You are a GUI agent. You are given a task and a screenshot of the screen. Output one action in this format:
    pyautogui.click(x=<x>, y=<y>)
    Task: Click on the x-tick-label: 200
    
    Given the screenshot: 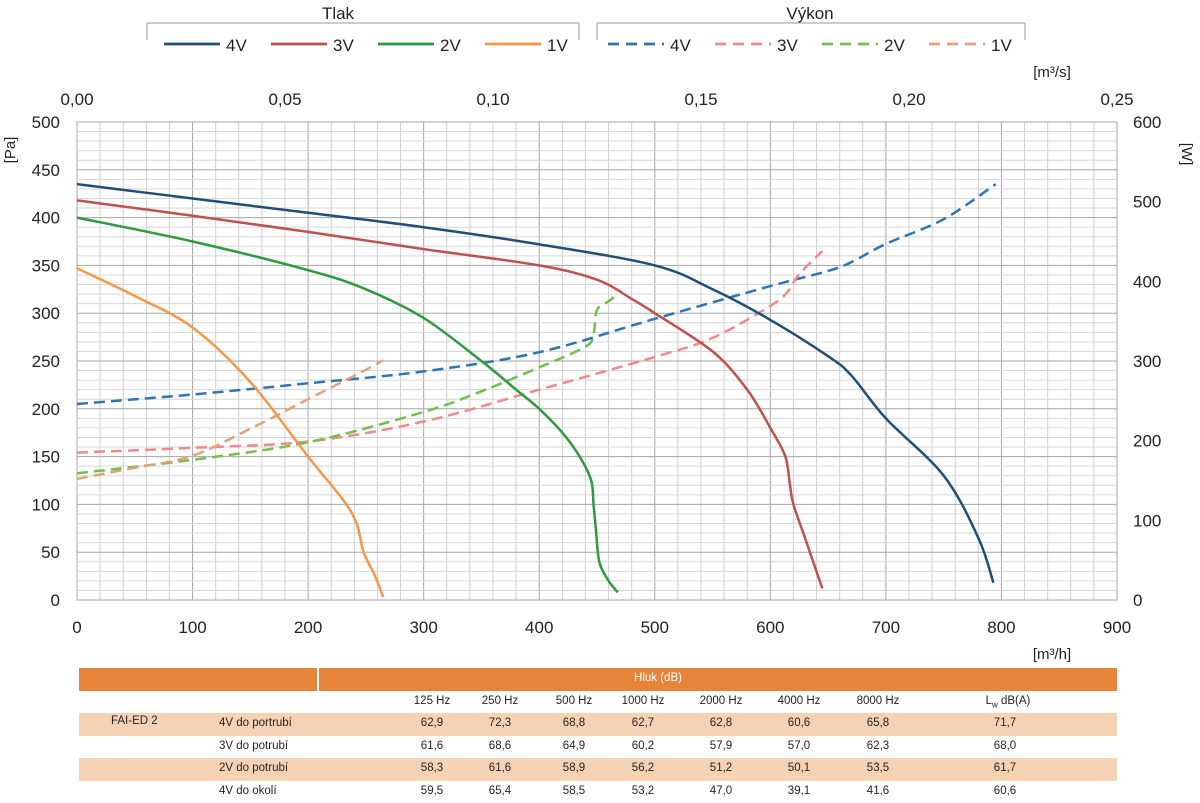 What is the action you would take?
    pyautogui.click(x=308, y=627)
    